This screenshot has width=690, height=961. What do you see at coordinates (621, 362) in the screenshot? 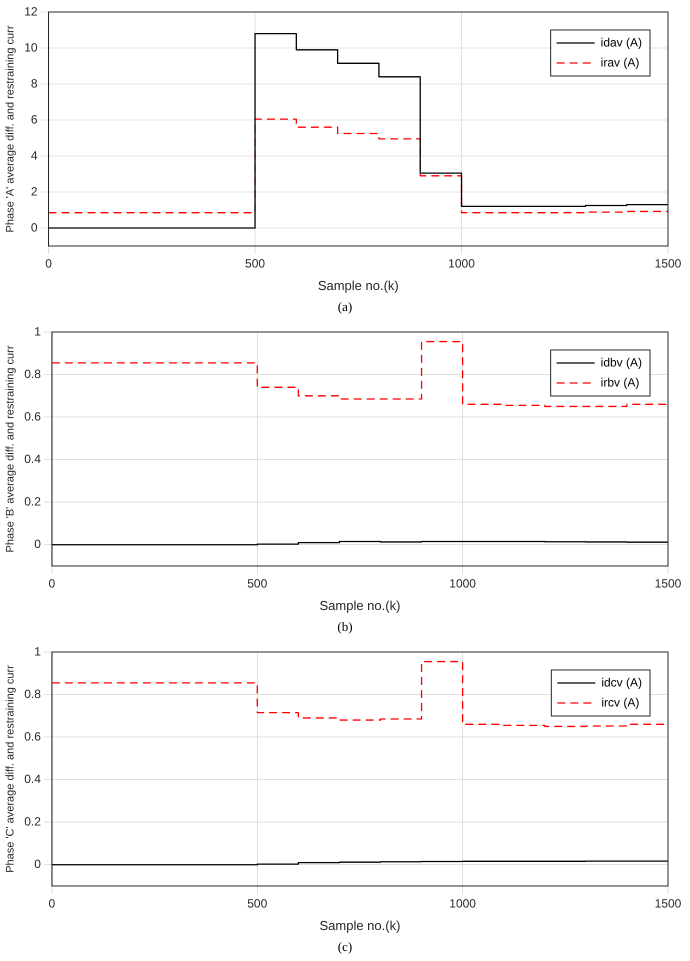
I see `legend-label: idbv (A)` at bounding box center [621, 362].